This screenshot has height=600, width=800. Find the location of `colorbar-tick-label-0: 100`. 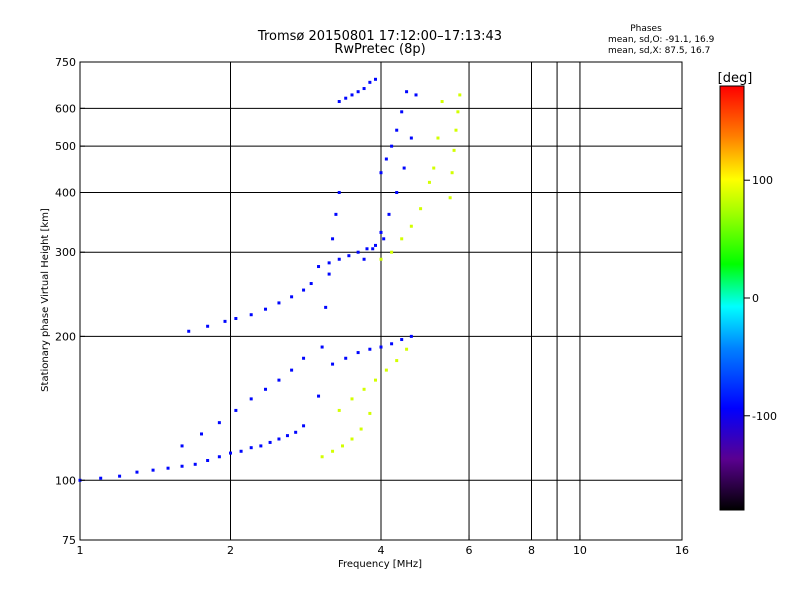

colorbar-tick-label-0: 100 is located at coordinates (762, 180).